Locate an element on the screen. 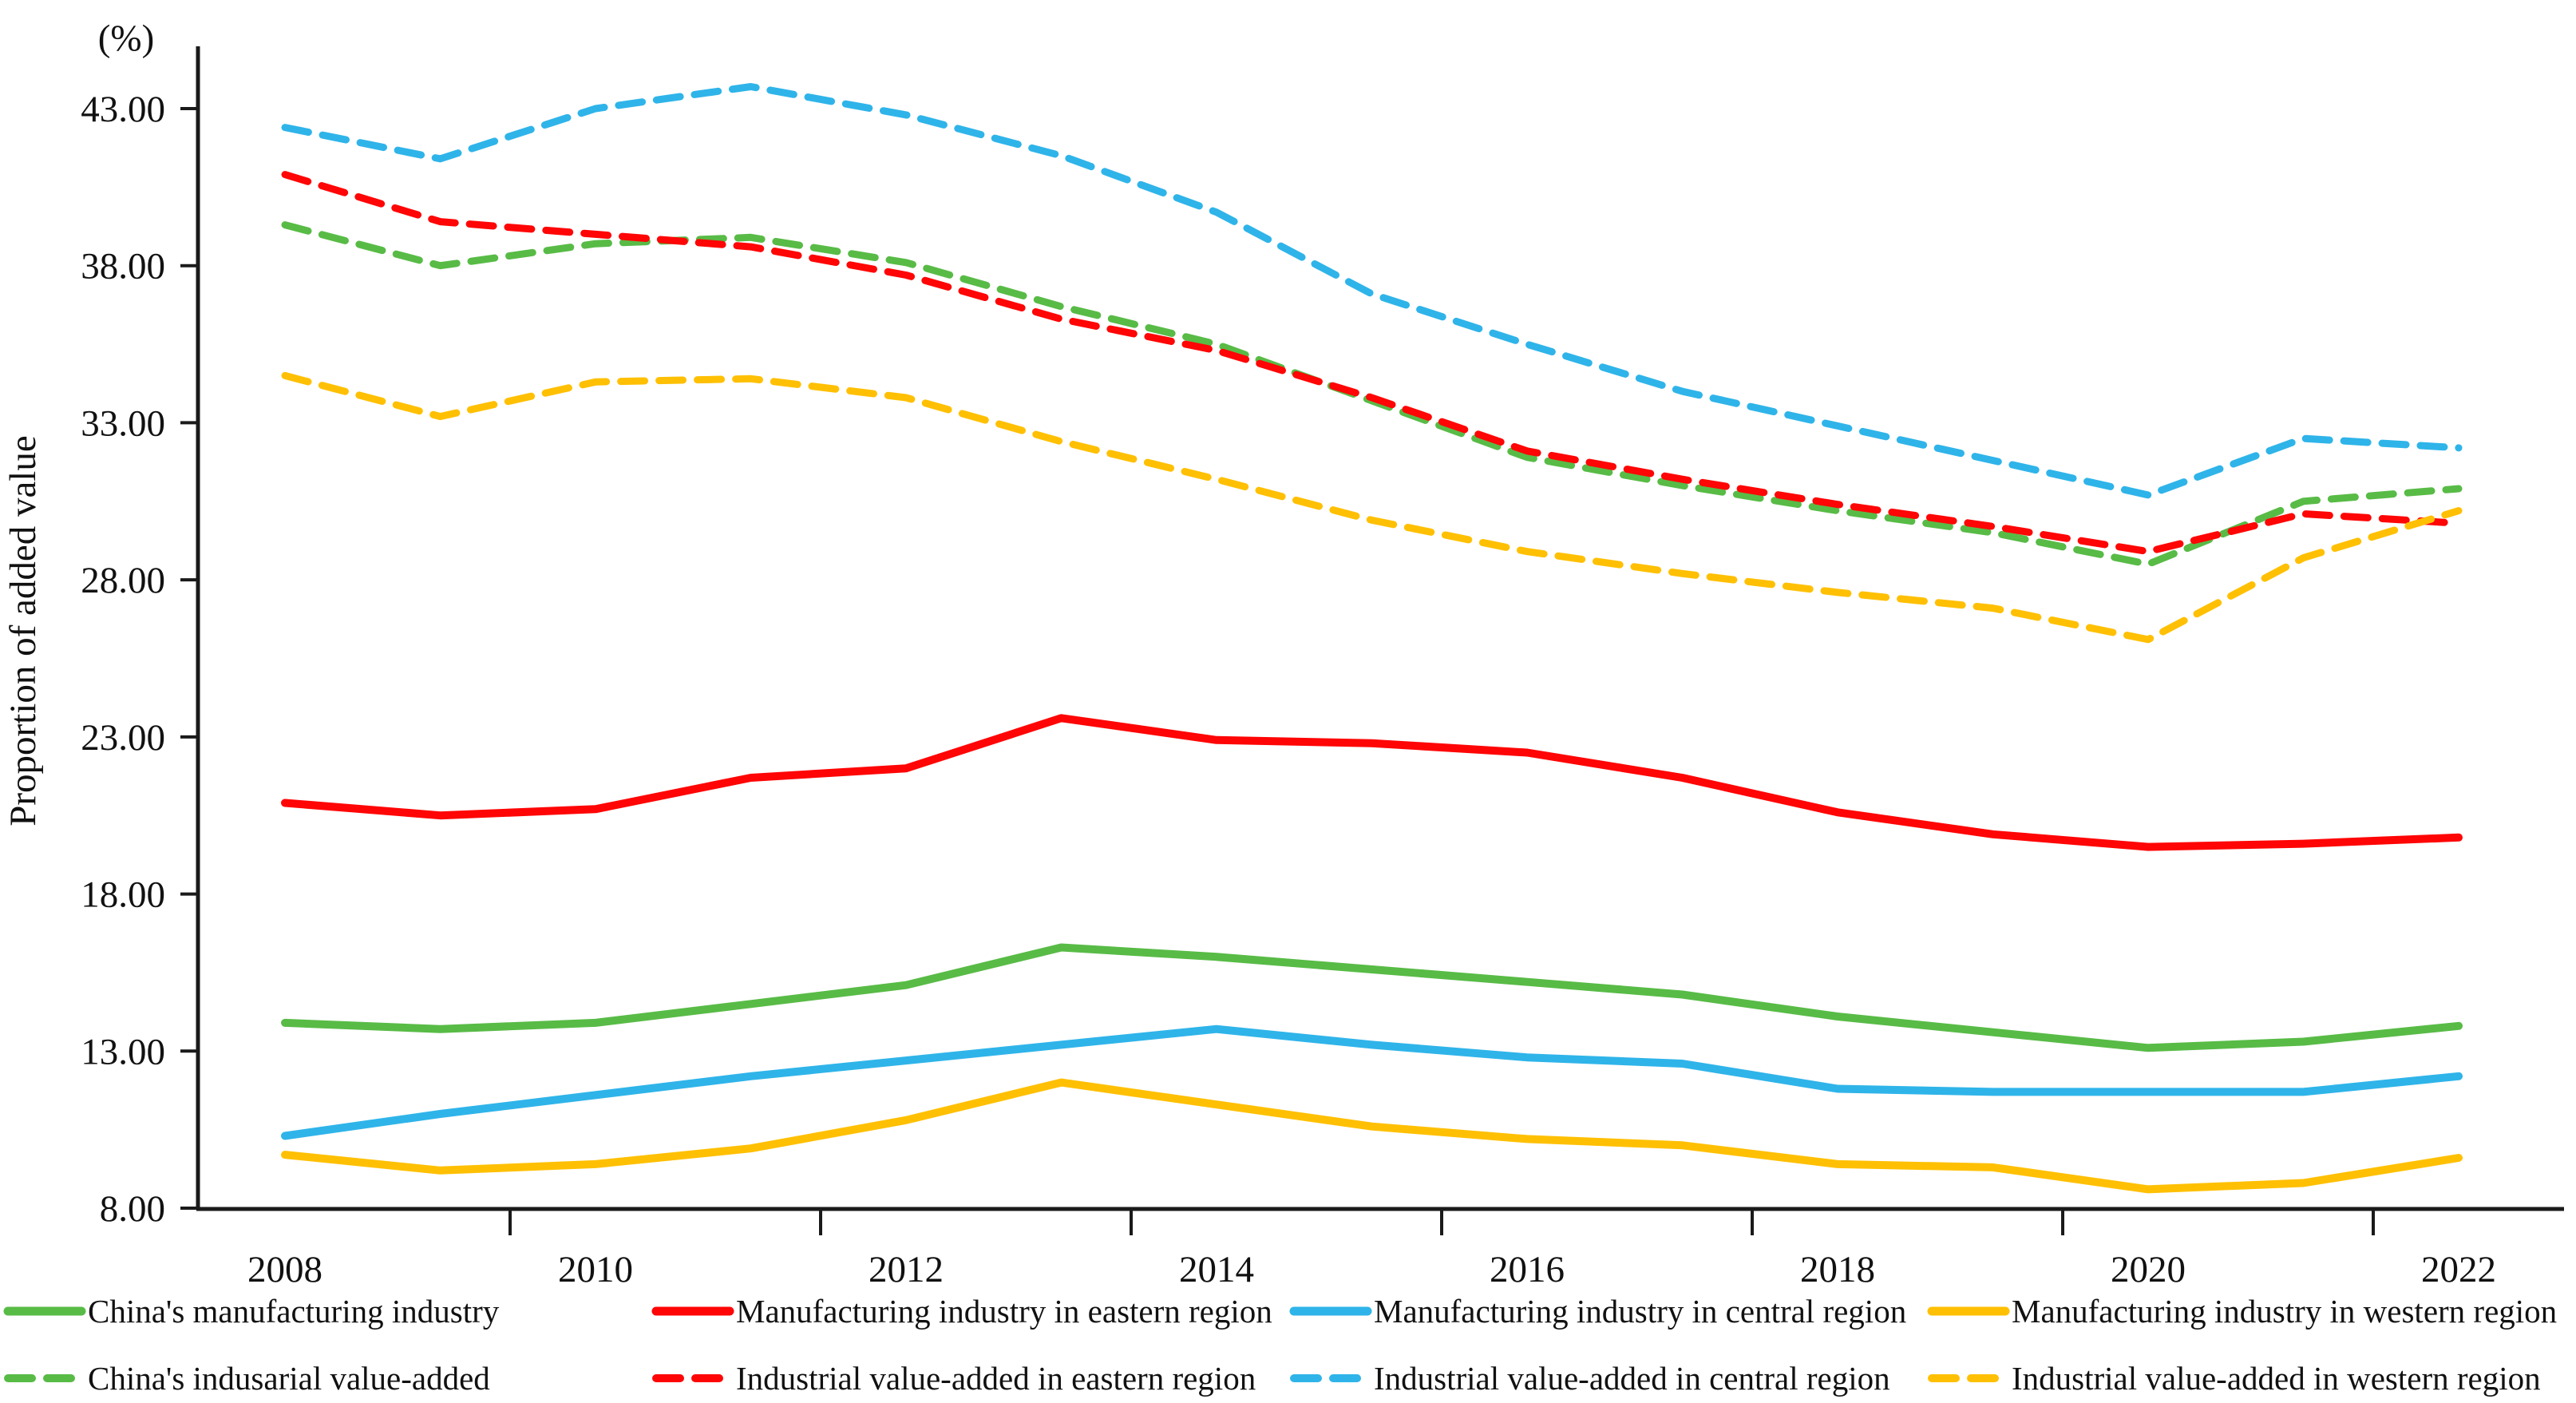 Image resolution: width=2576 pixels, height=1403 pixels. y-tick-label: 8.00 is located at coordinates (132, 1209).